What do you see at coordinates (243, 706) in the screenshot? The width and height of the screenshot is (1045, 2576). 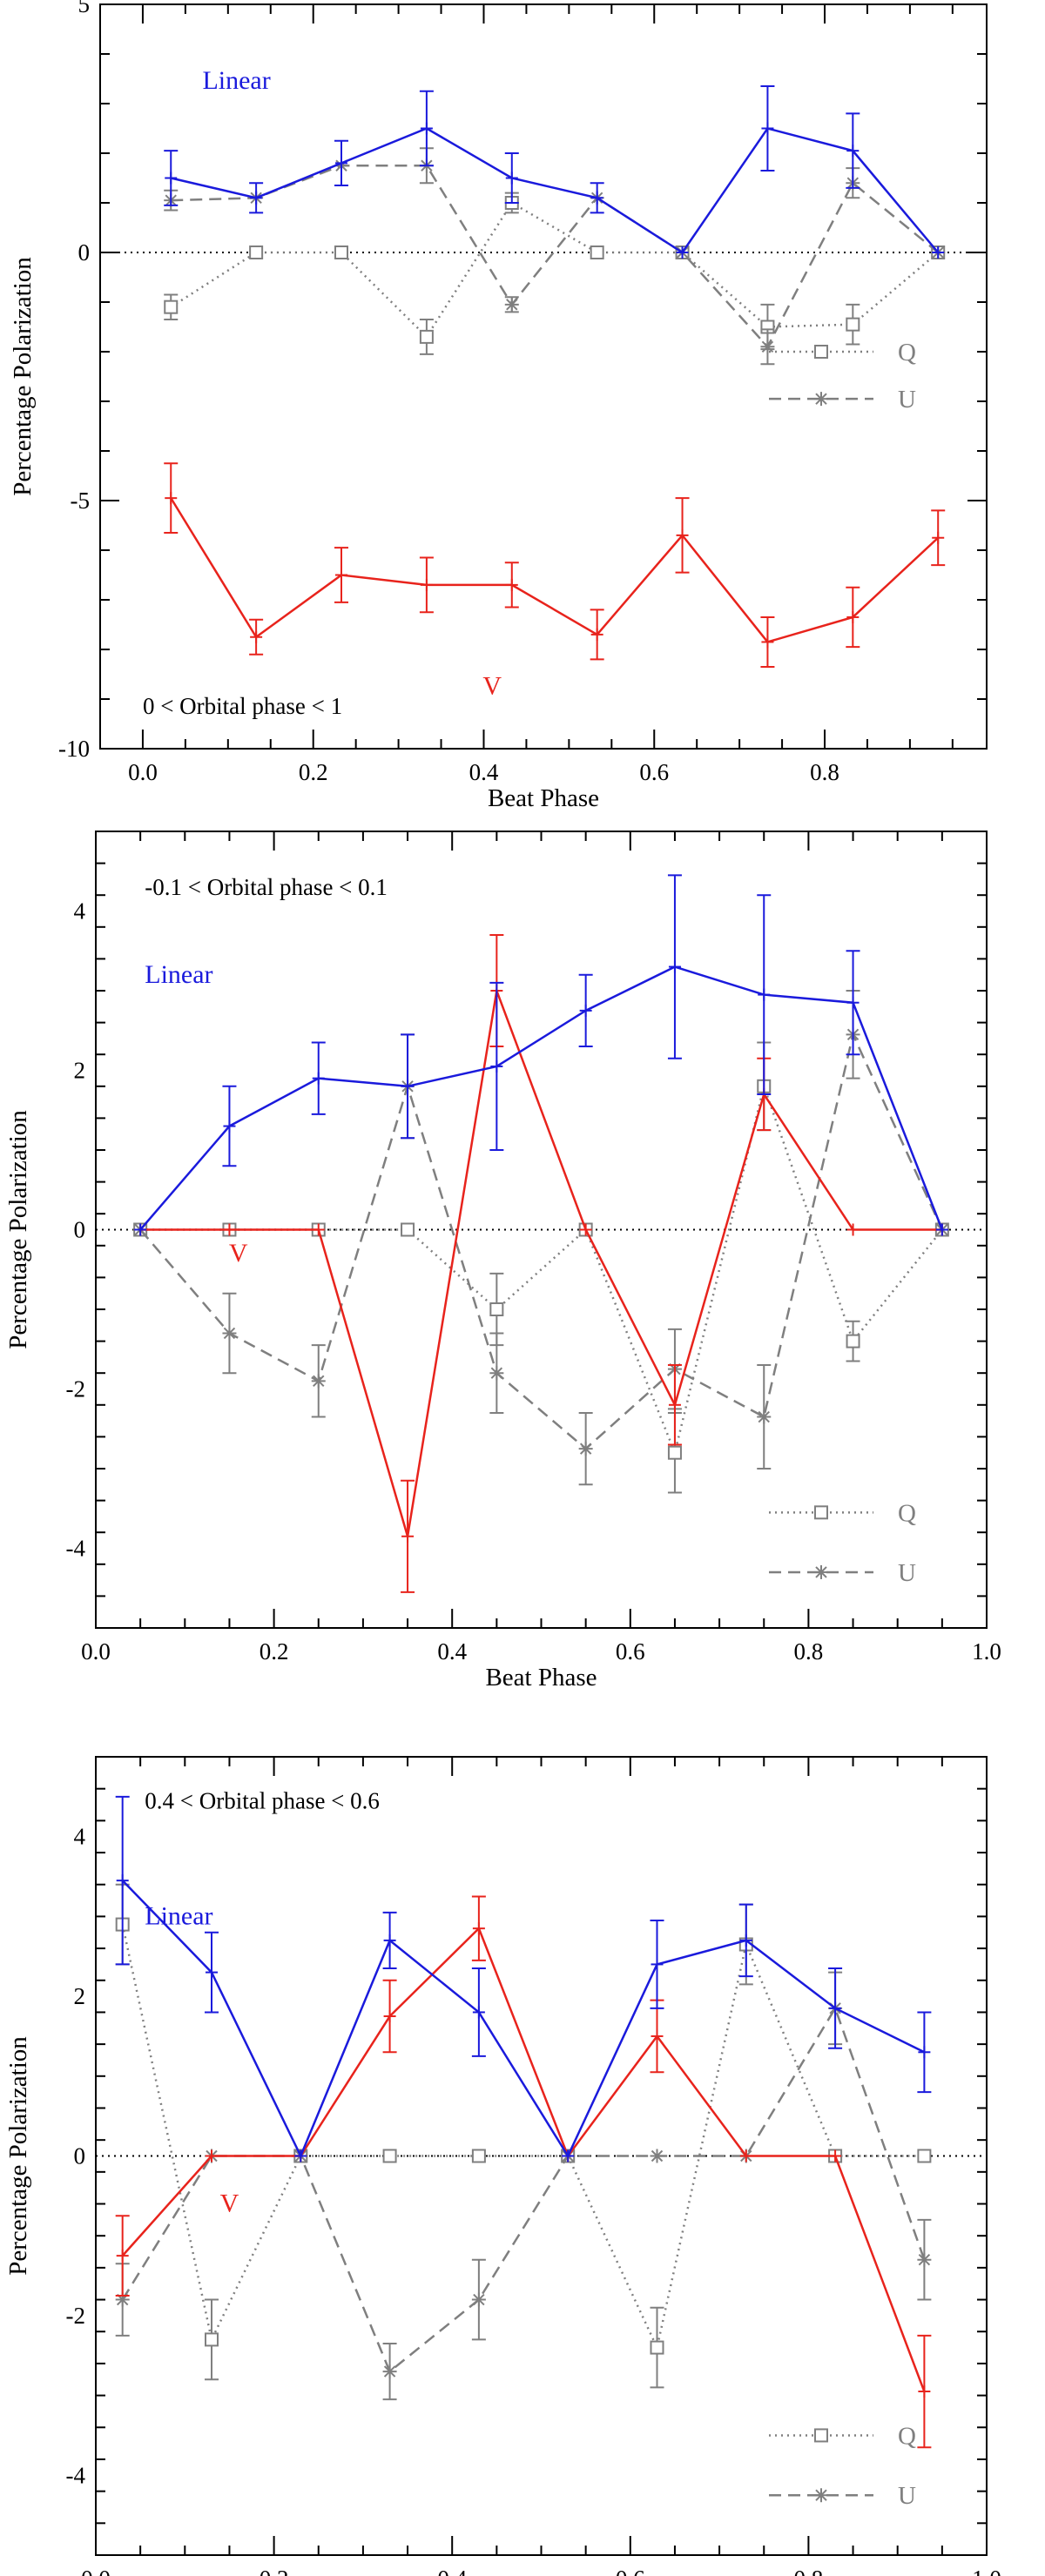 I see `orbital-phase-label: 0 < Orbital phase < 1` at bounding box center [243, 706].